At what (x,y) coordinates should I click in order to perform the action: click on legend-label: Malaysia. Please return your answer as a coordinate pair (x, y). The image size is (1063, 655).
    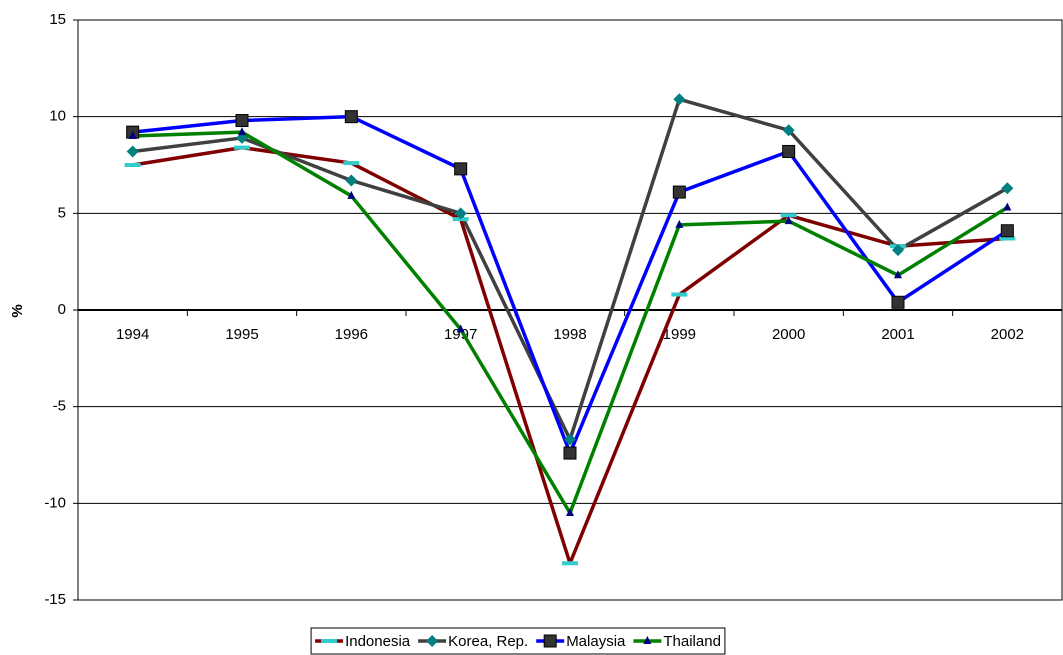
    Looking at the image, I should click on (596, 641).